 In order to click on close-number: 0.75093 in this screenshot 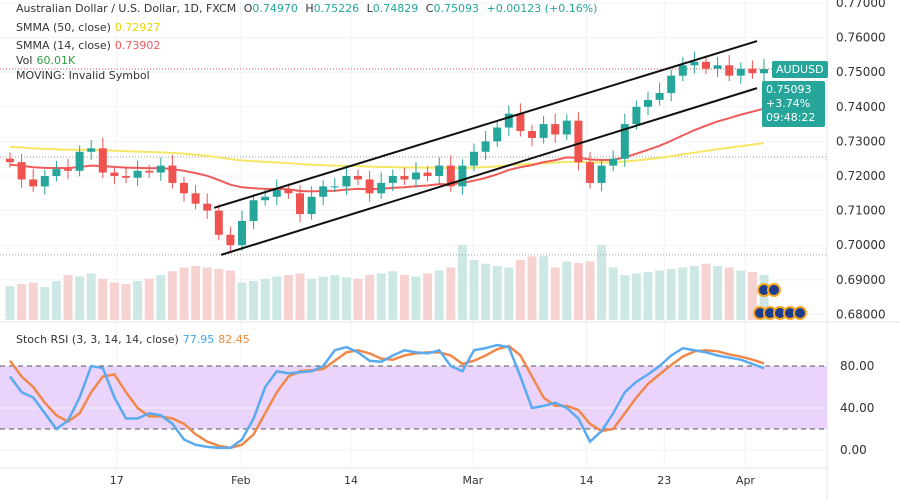, I will do `click(456, 8)`.